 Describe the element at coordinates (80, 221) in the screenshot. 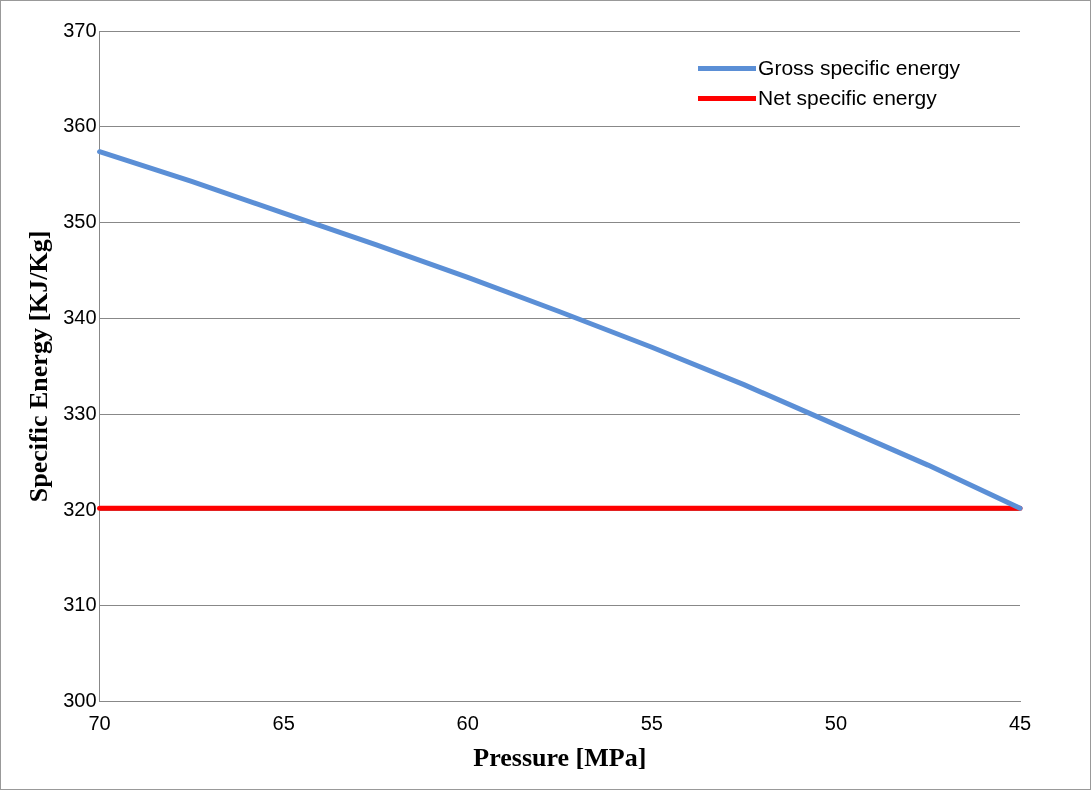

I see `y-tick-label: 350` at that location.